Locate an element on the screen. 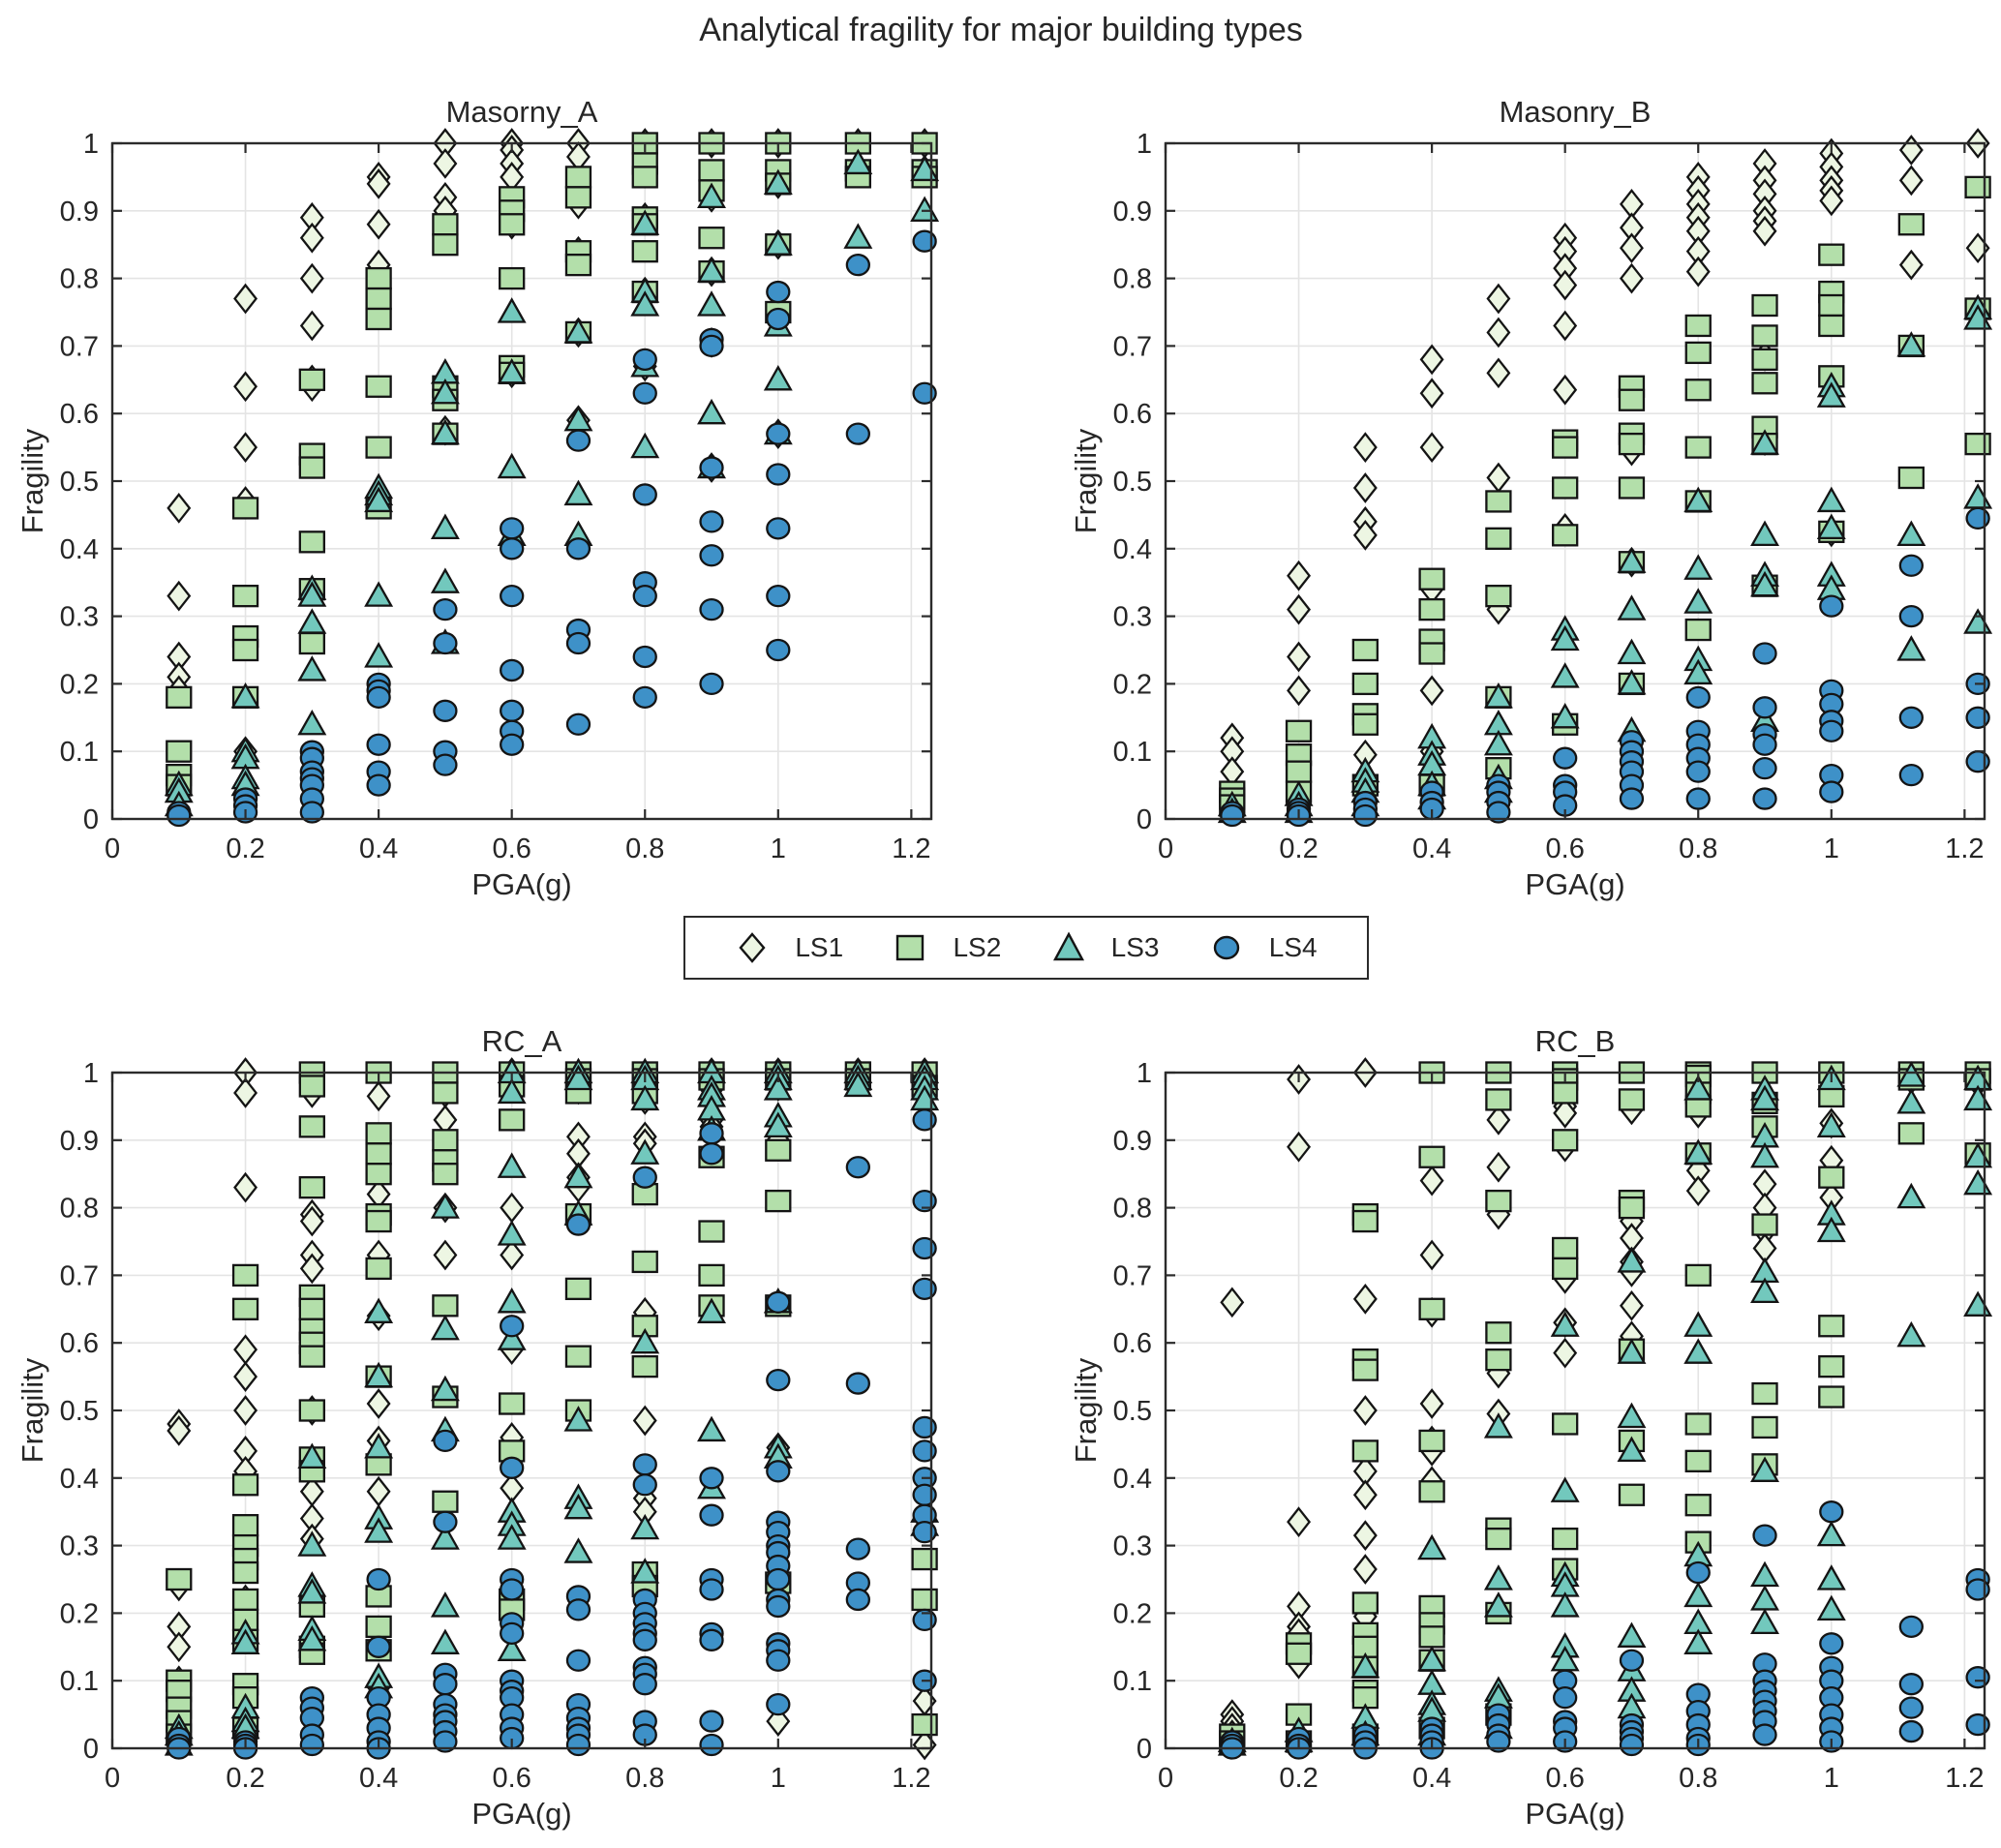  legend-item-ls2: LS2 is located at coordinates (947, 947).